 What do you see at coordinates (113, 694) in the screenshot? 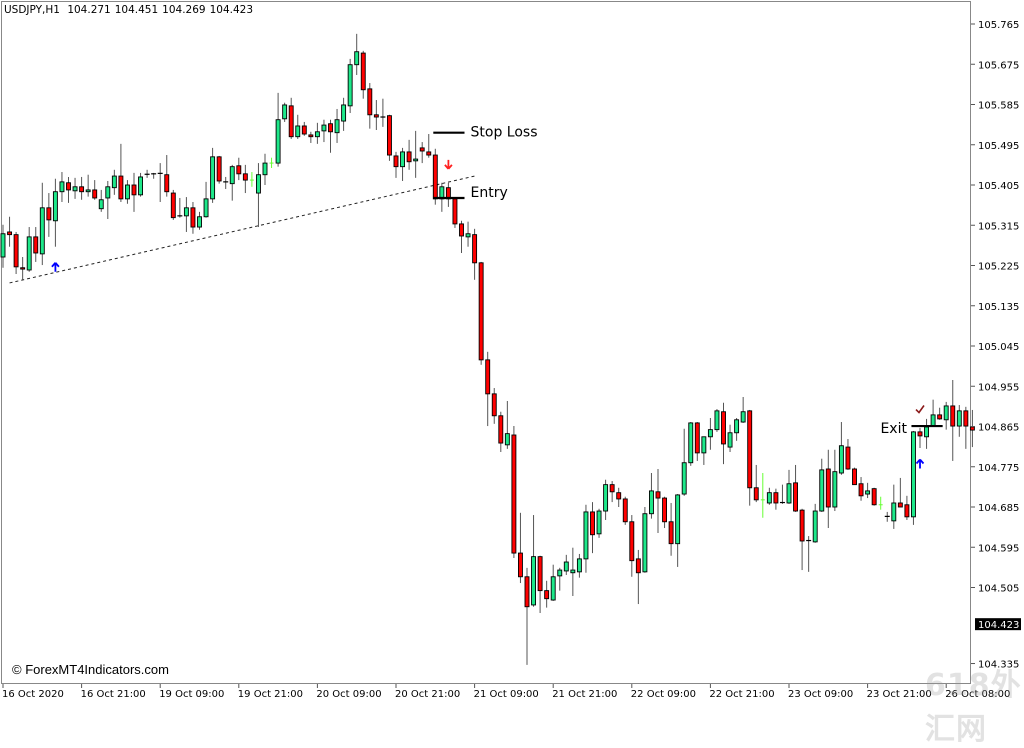
I see `x-tick-label: 16 Oct 21:00` at bounding box center [113, 694].